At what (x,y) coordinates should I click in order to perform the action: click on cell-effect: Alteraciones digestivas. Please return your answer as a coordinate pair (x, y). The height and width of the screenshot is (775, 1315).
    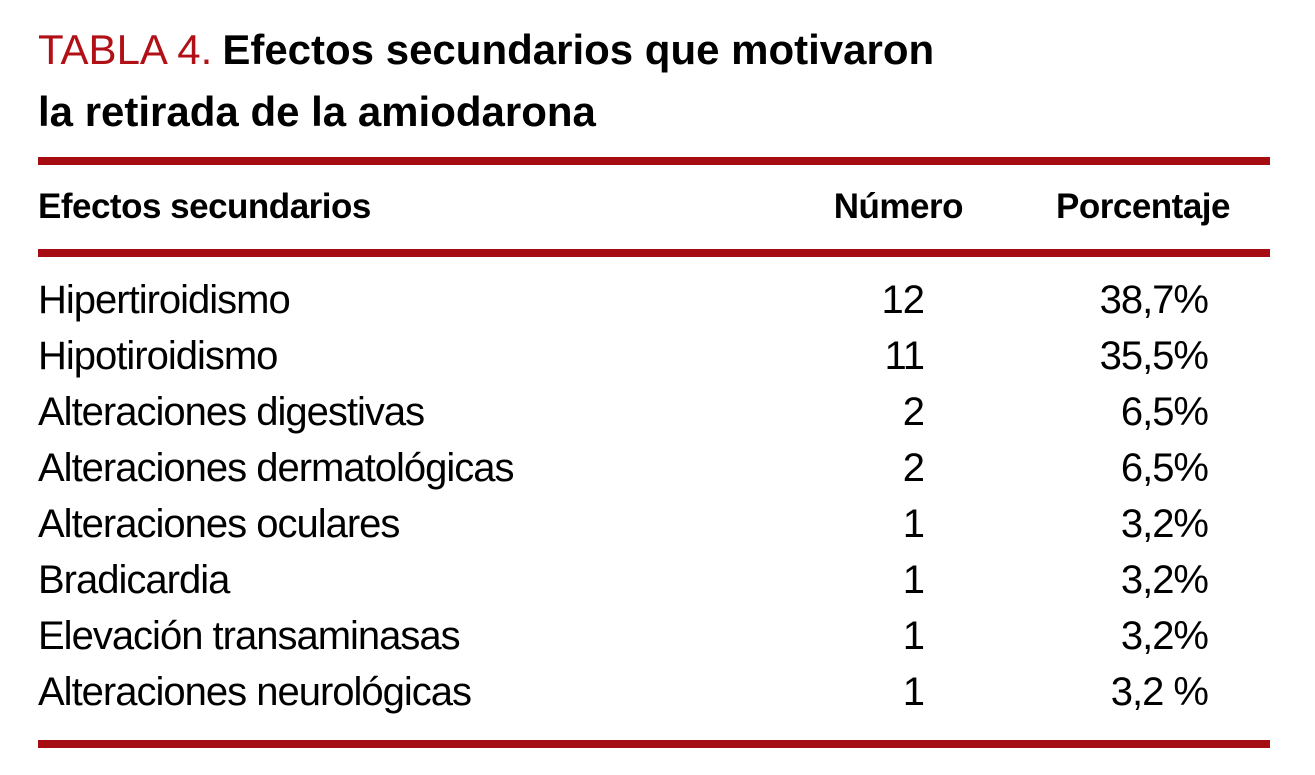
    Looking at the image, I should click on (231, 412).